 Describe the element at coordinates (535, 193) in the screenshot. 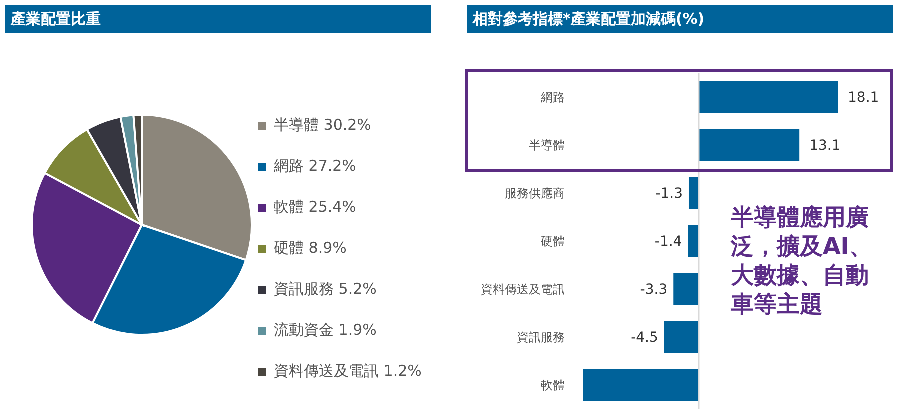

I see `y-tick-label: 服務供應商` at that location.